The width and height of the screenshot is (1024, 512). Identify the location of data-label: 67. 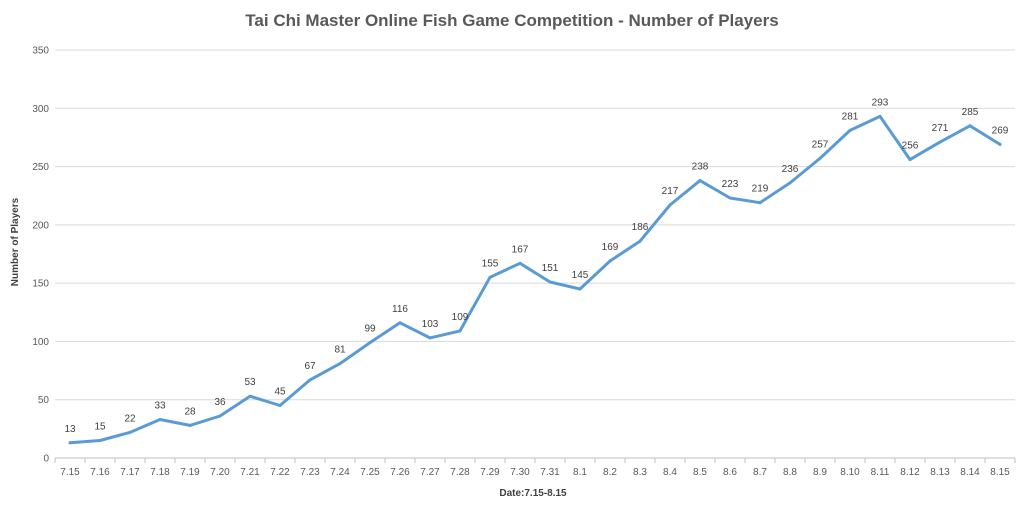
(310, 366).